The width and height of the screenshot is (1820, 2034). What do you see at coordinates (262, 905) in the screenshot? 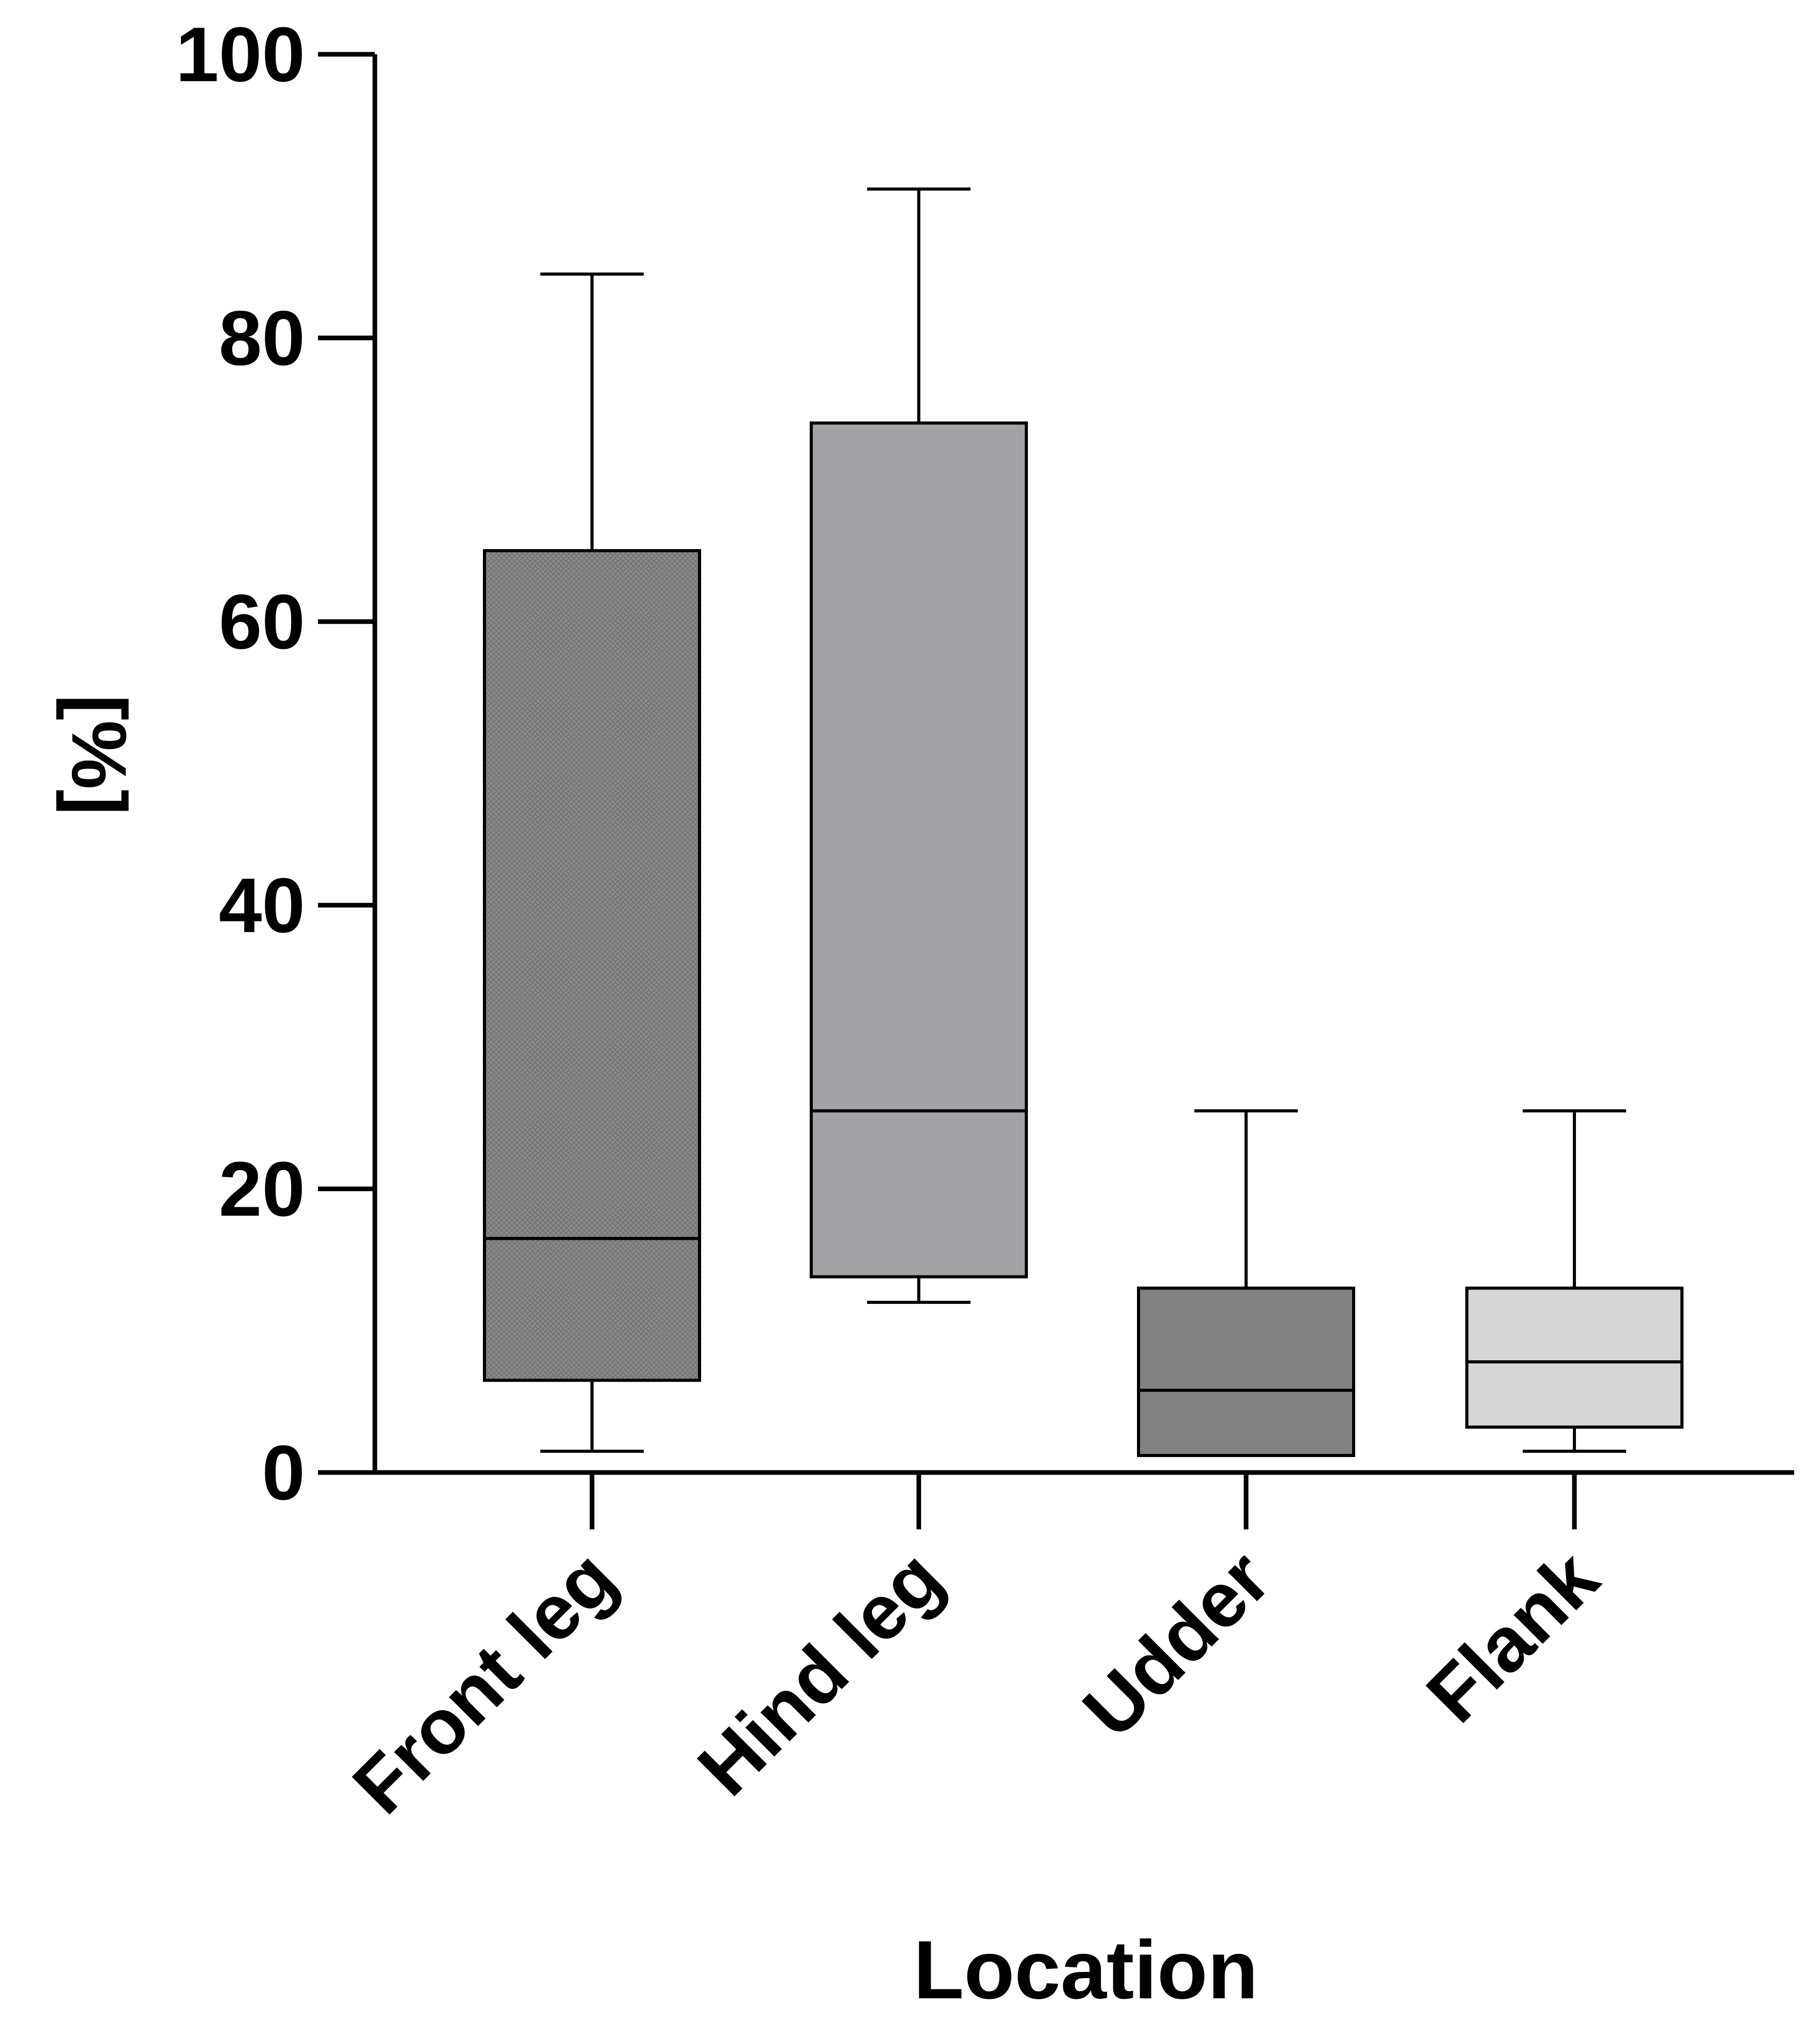
I see `y-tick-label: 40` at bounding box center [262, 905].